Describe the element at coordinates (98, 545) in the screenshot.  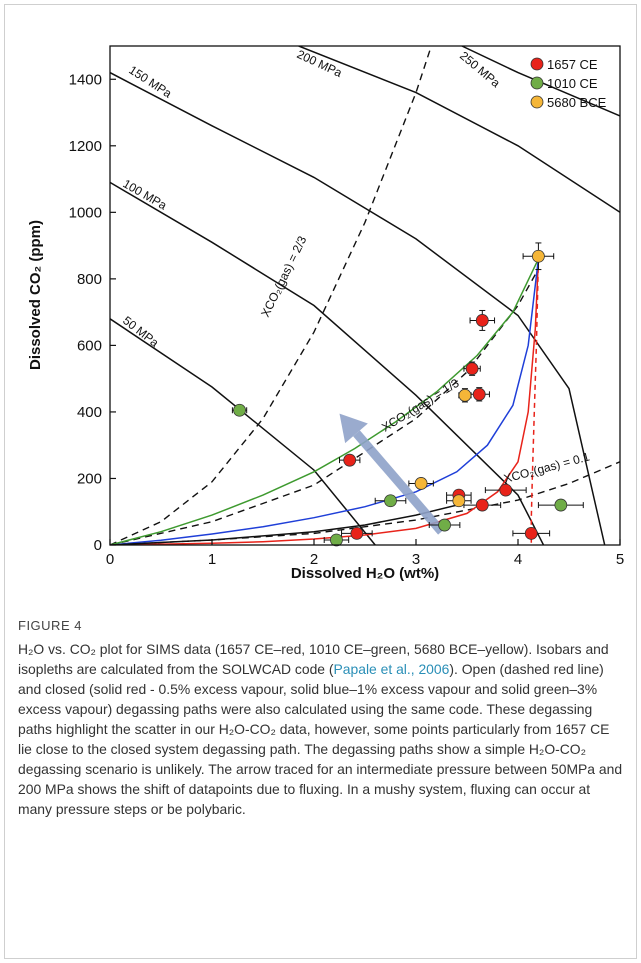
I see `y-tick-label: 0` at that location.